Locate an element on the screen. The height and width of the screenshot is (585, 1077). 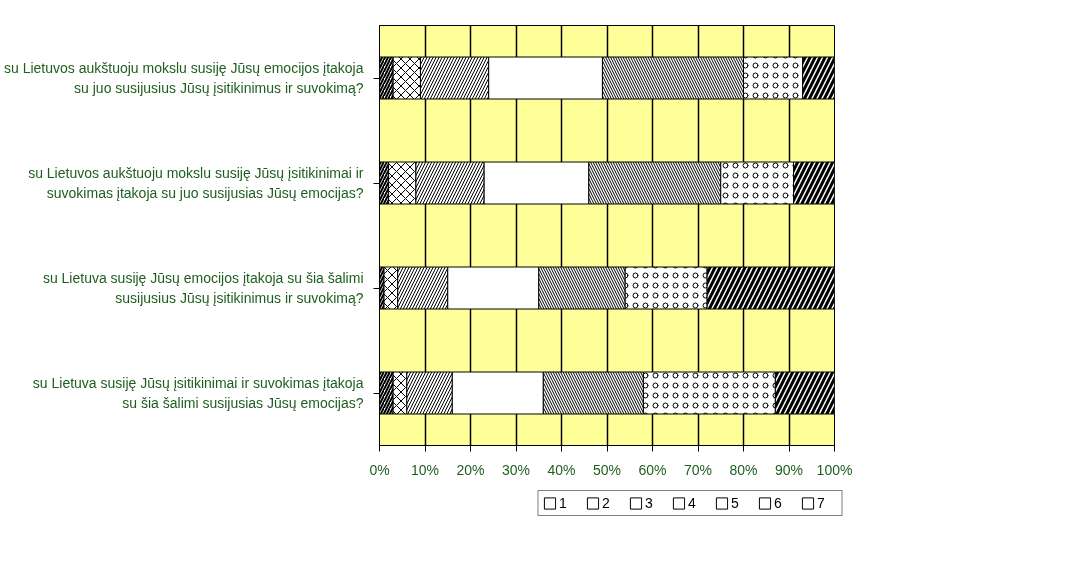
legend-label: 1 is located at coordinates (563, 502).